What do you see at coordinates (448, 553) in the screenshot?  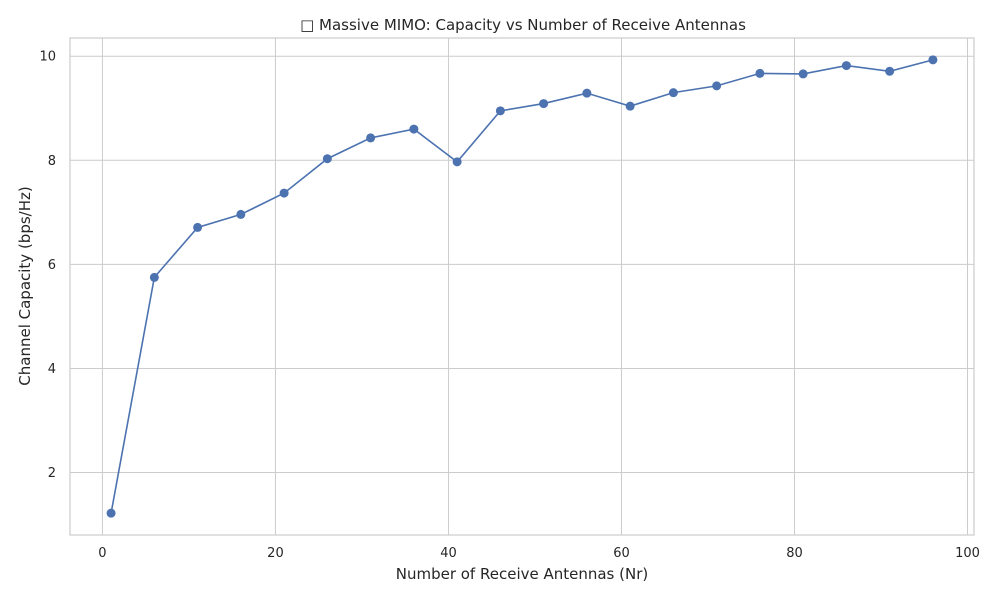 I see `x-tick-label: 40` at bounding box center [448, 553].